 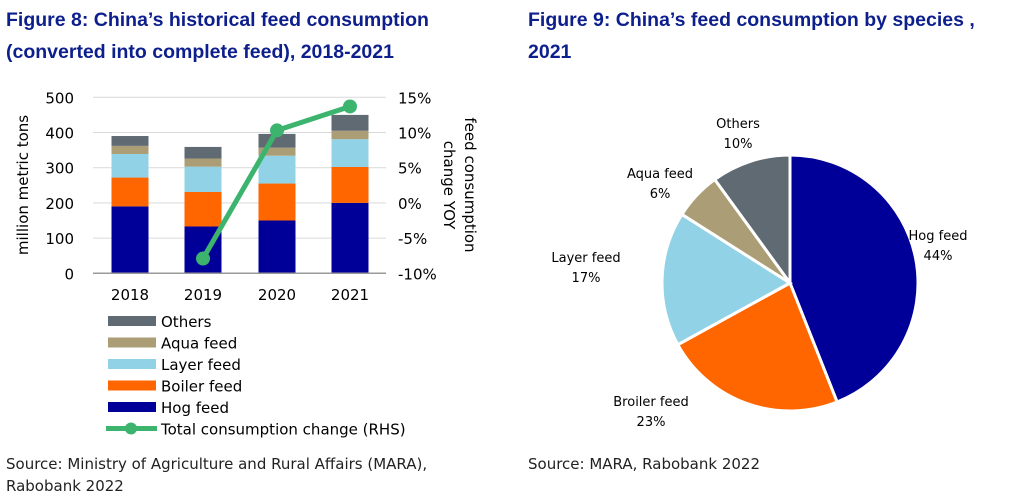 What do you see at coordinates (644, 464) in the screenshot?
I see `figure9-source: Source: MARA, Rabobank 2022` at bounding box center [644, 464].